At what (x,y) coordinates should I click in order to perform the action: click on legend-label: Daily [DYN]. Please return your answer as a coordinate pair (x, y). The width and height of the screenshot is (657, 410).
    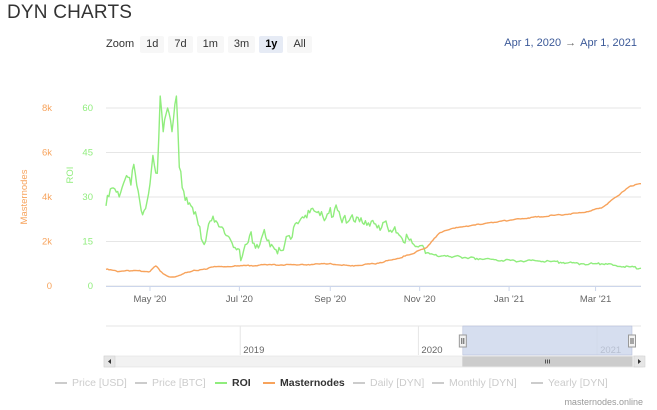
    Looking at the image, I should click on (397, 383).